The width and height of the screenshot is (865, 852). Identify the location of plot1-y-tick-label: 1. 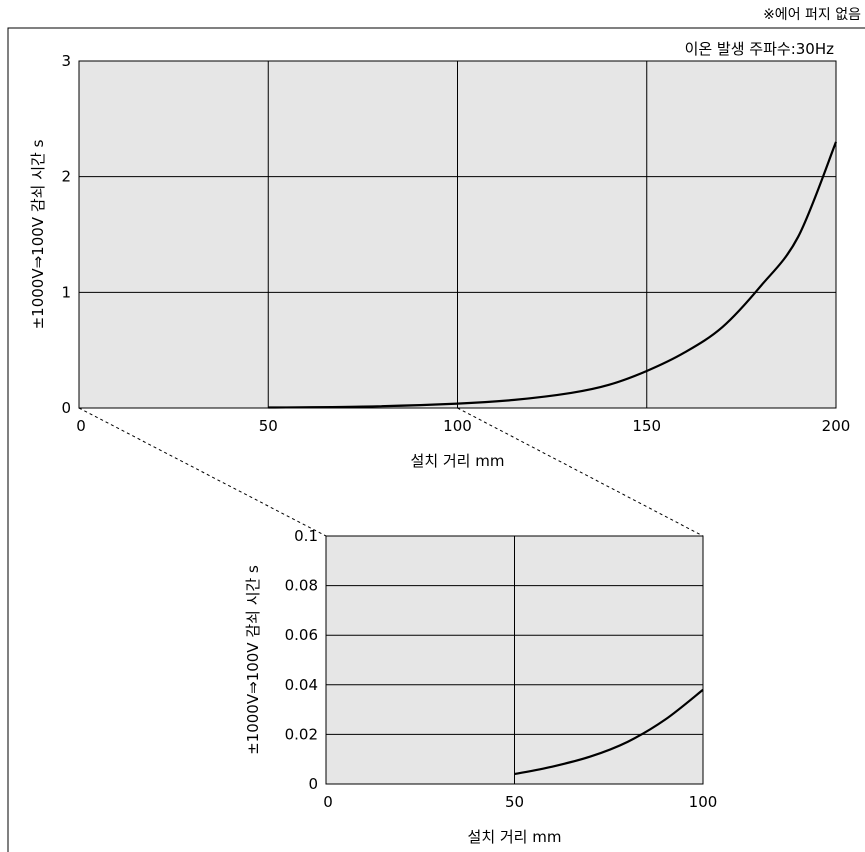
(66, 292).